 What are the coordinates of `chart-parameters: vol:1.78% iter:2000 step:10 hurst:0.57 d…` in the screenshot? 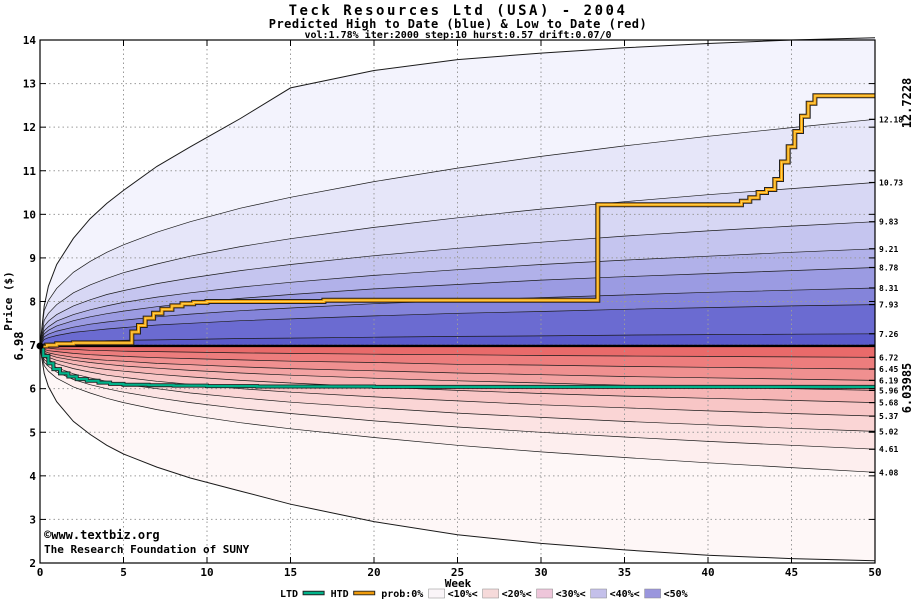 It's located at (457, 35).